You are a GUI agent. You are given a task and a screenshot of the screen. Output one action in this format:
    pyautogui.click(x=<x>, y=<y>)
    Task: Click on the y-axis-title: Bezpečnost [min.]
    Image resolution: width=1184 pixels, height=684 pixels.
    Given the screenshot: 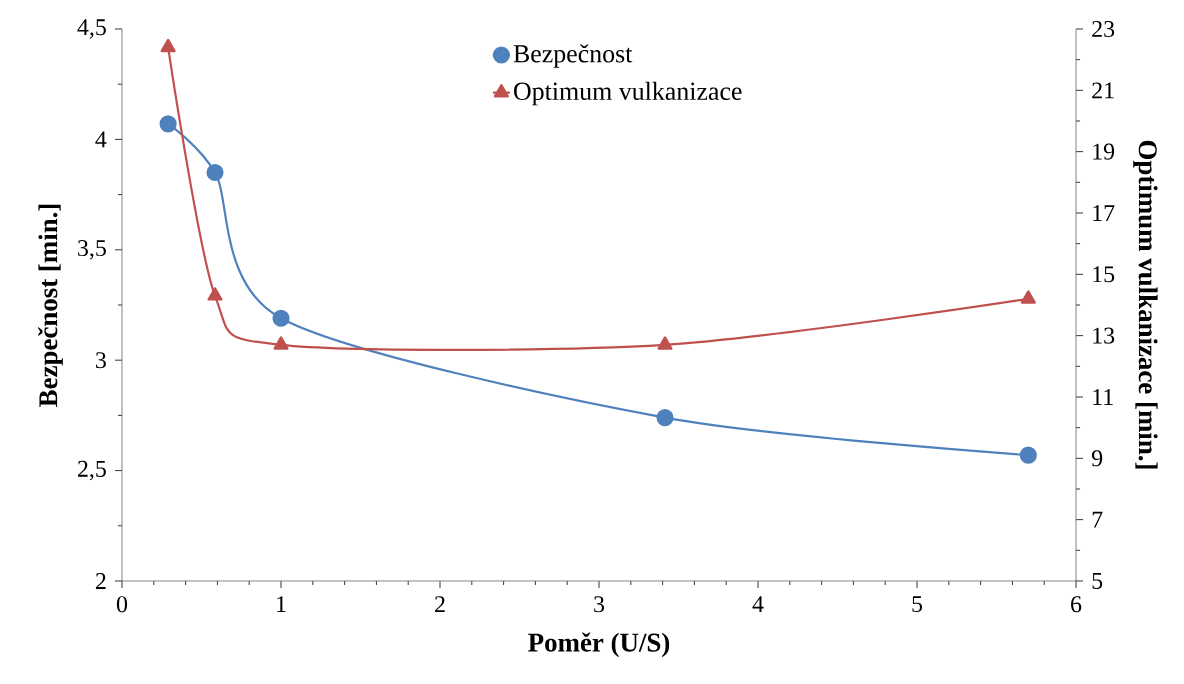 What is the action you would take?
    pyautogui.click(x=50, y=305)
    